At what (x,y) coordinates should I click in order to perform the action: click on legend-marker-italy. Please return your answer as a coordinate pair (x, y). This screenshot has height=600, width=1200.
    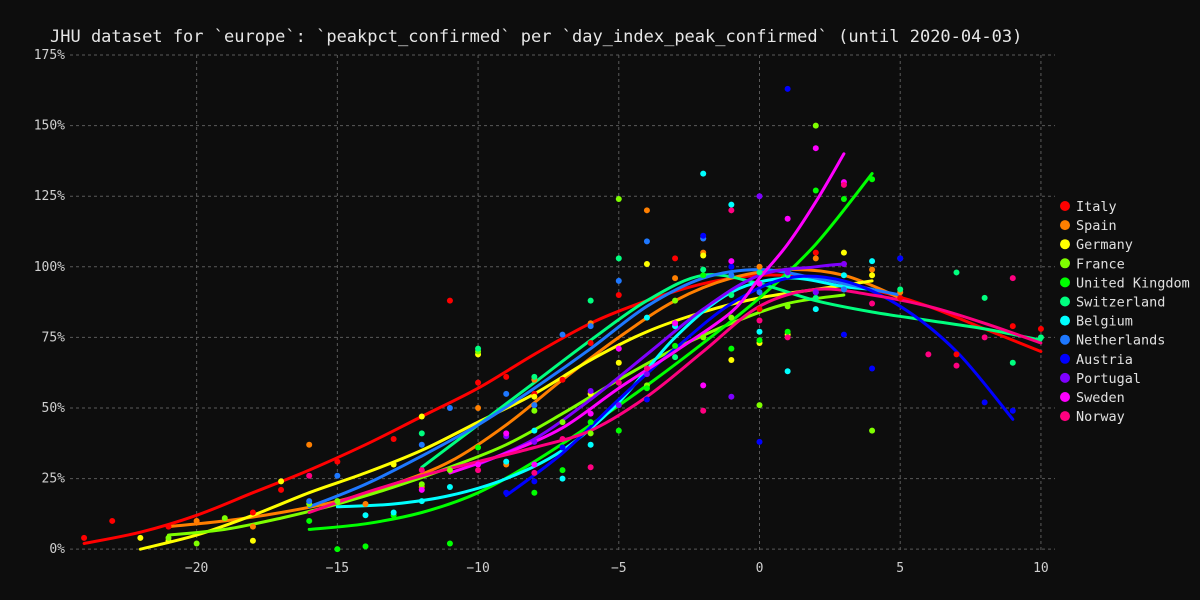
    Looking at the image, I should click on (1065, 206).